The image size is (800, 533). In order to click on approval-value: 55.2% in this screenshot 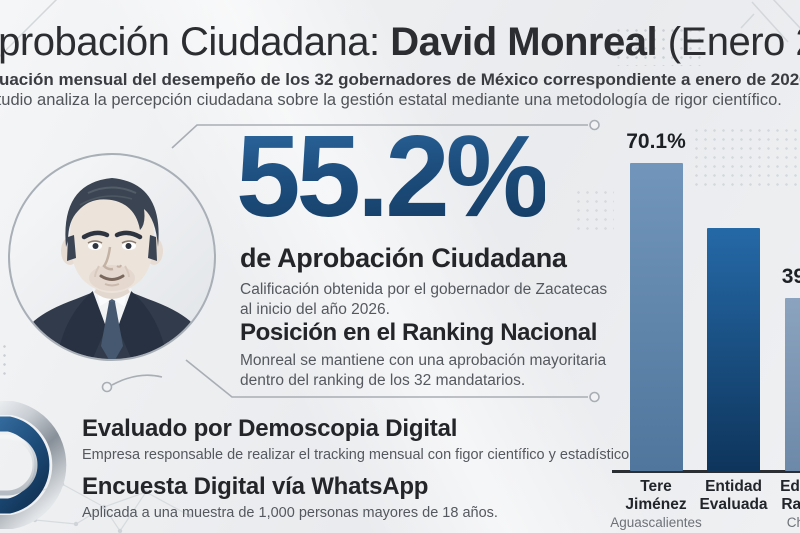, I will do `click(392, 176)`.